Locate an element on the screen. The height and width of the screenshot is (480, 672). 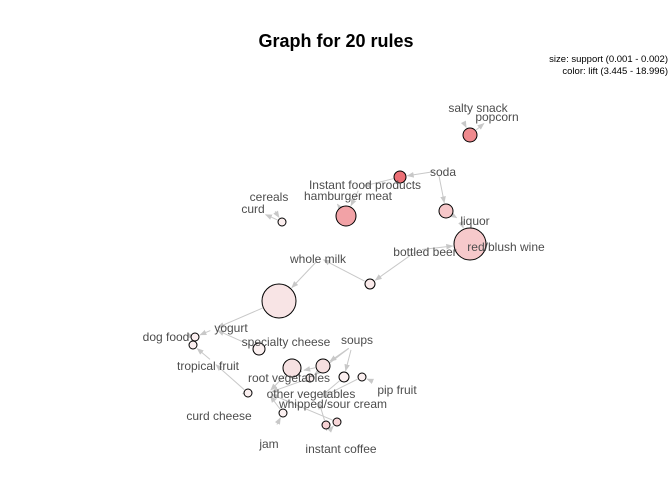
item-label-red-wine: red/blush wine is located at coordinates (506, 247).